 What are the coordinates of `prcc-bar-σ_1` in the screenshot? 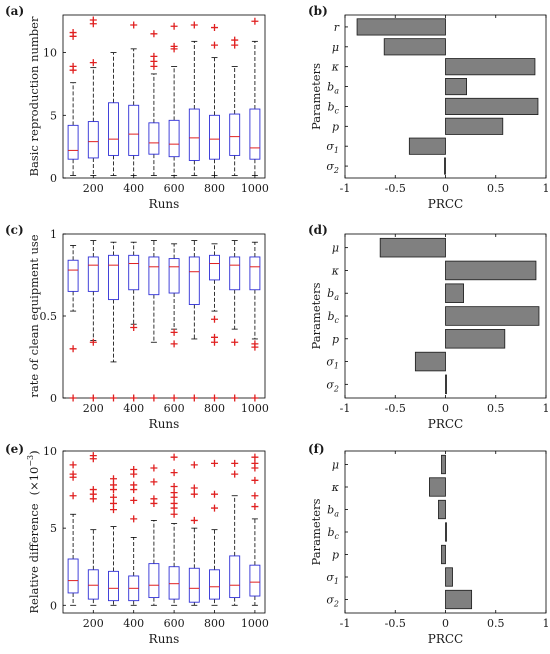 It's located at (449, 577).